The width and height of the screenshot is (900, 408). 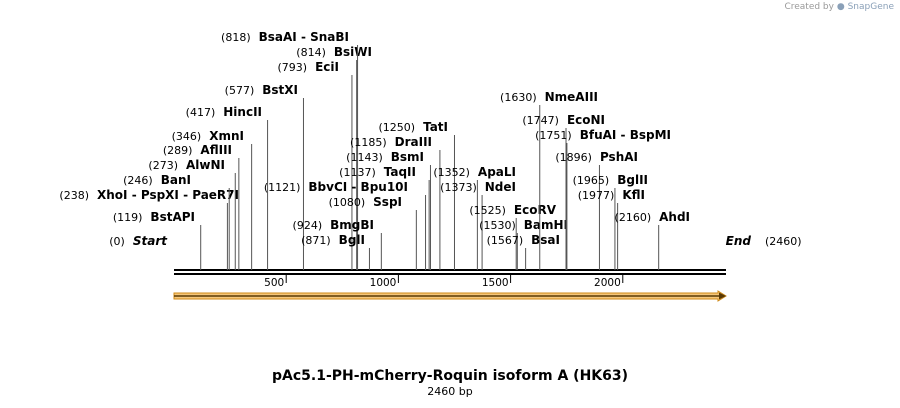 I want to click on site-label: PshAI, so click(x=619, y=157).